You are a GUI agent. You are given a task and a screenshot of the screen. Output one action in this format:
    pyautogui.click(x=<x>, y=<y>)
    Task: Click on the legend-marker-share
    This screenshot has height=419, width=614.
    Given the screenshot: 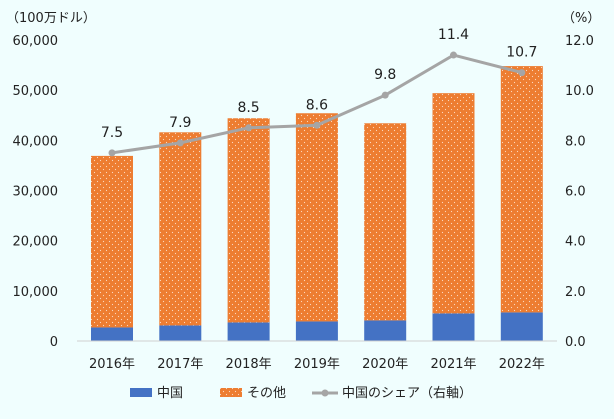 What is the action you would take?
    pyautogui.click(x=325, y=393)
    